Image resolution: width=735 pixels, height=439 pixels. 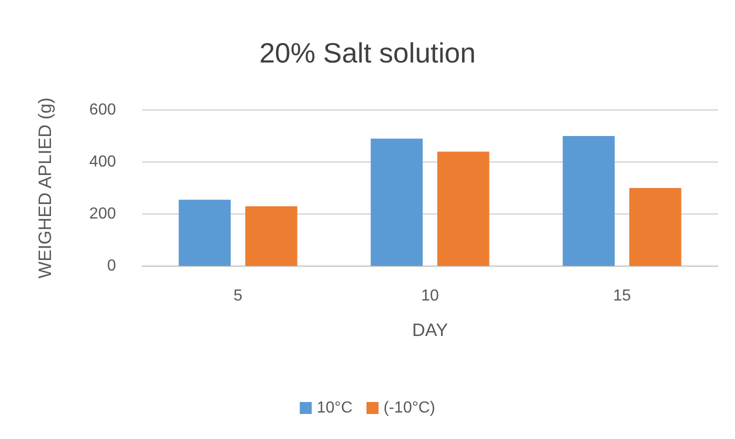 What do you see at coordinates (430, 330) in the screenshot?
I see `x-axis-title: DAY` at bounding box center [430, 330].